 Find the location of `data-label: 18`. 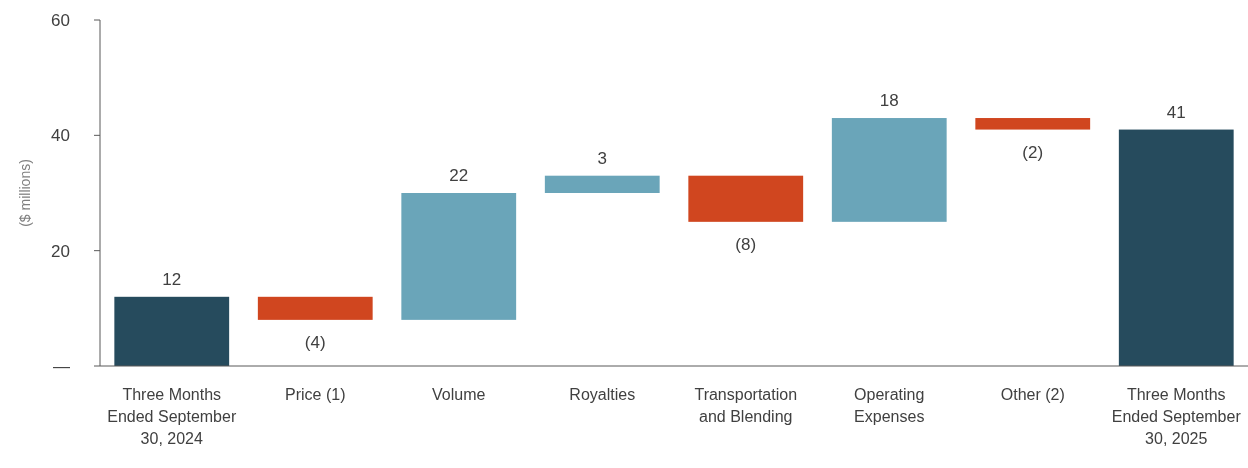

data-label: 18 is located at coordinates (889, 101).